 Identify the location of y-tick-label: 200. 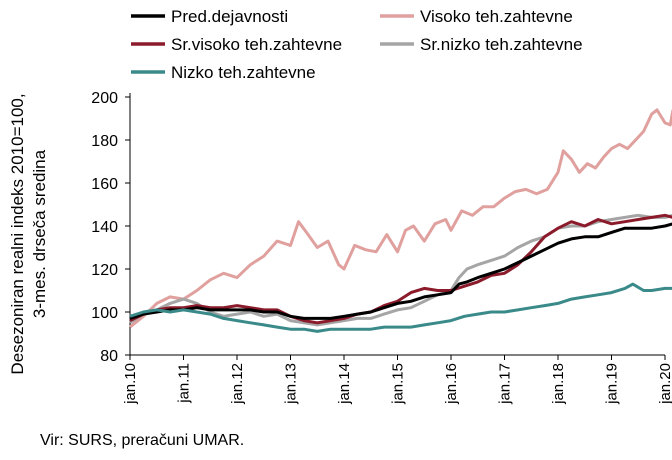
(104, 98).